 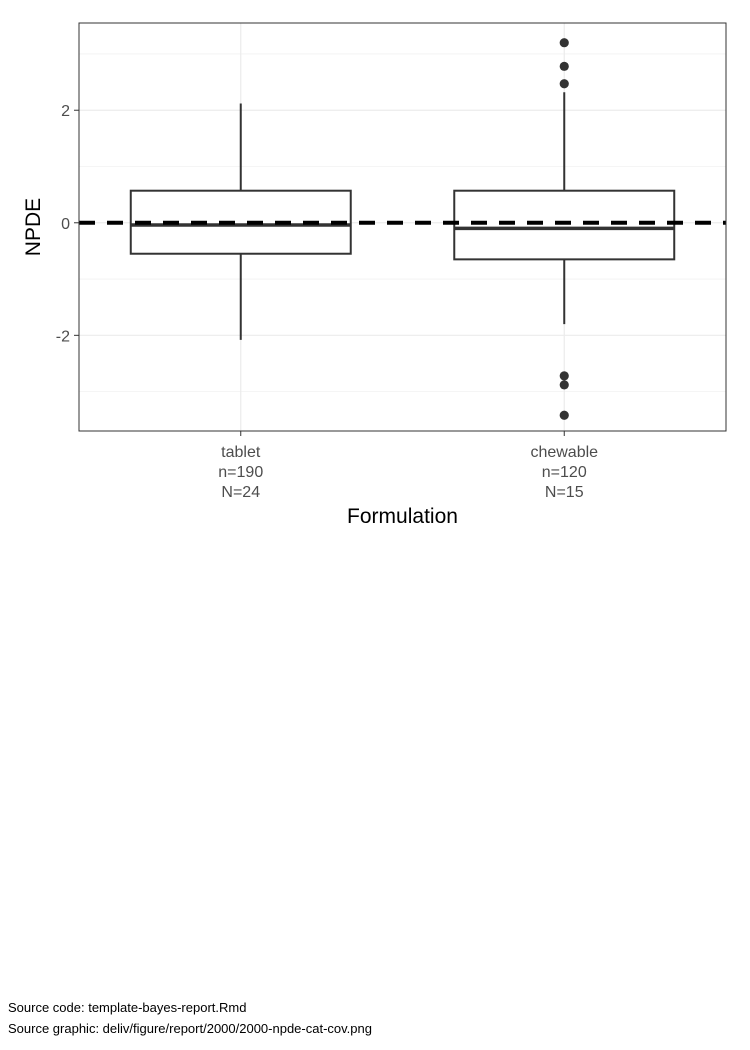 I want to click on y-tick-label: 0, so click(x=65, y=224).